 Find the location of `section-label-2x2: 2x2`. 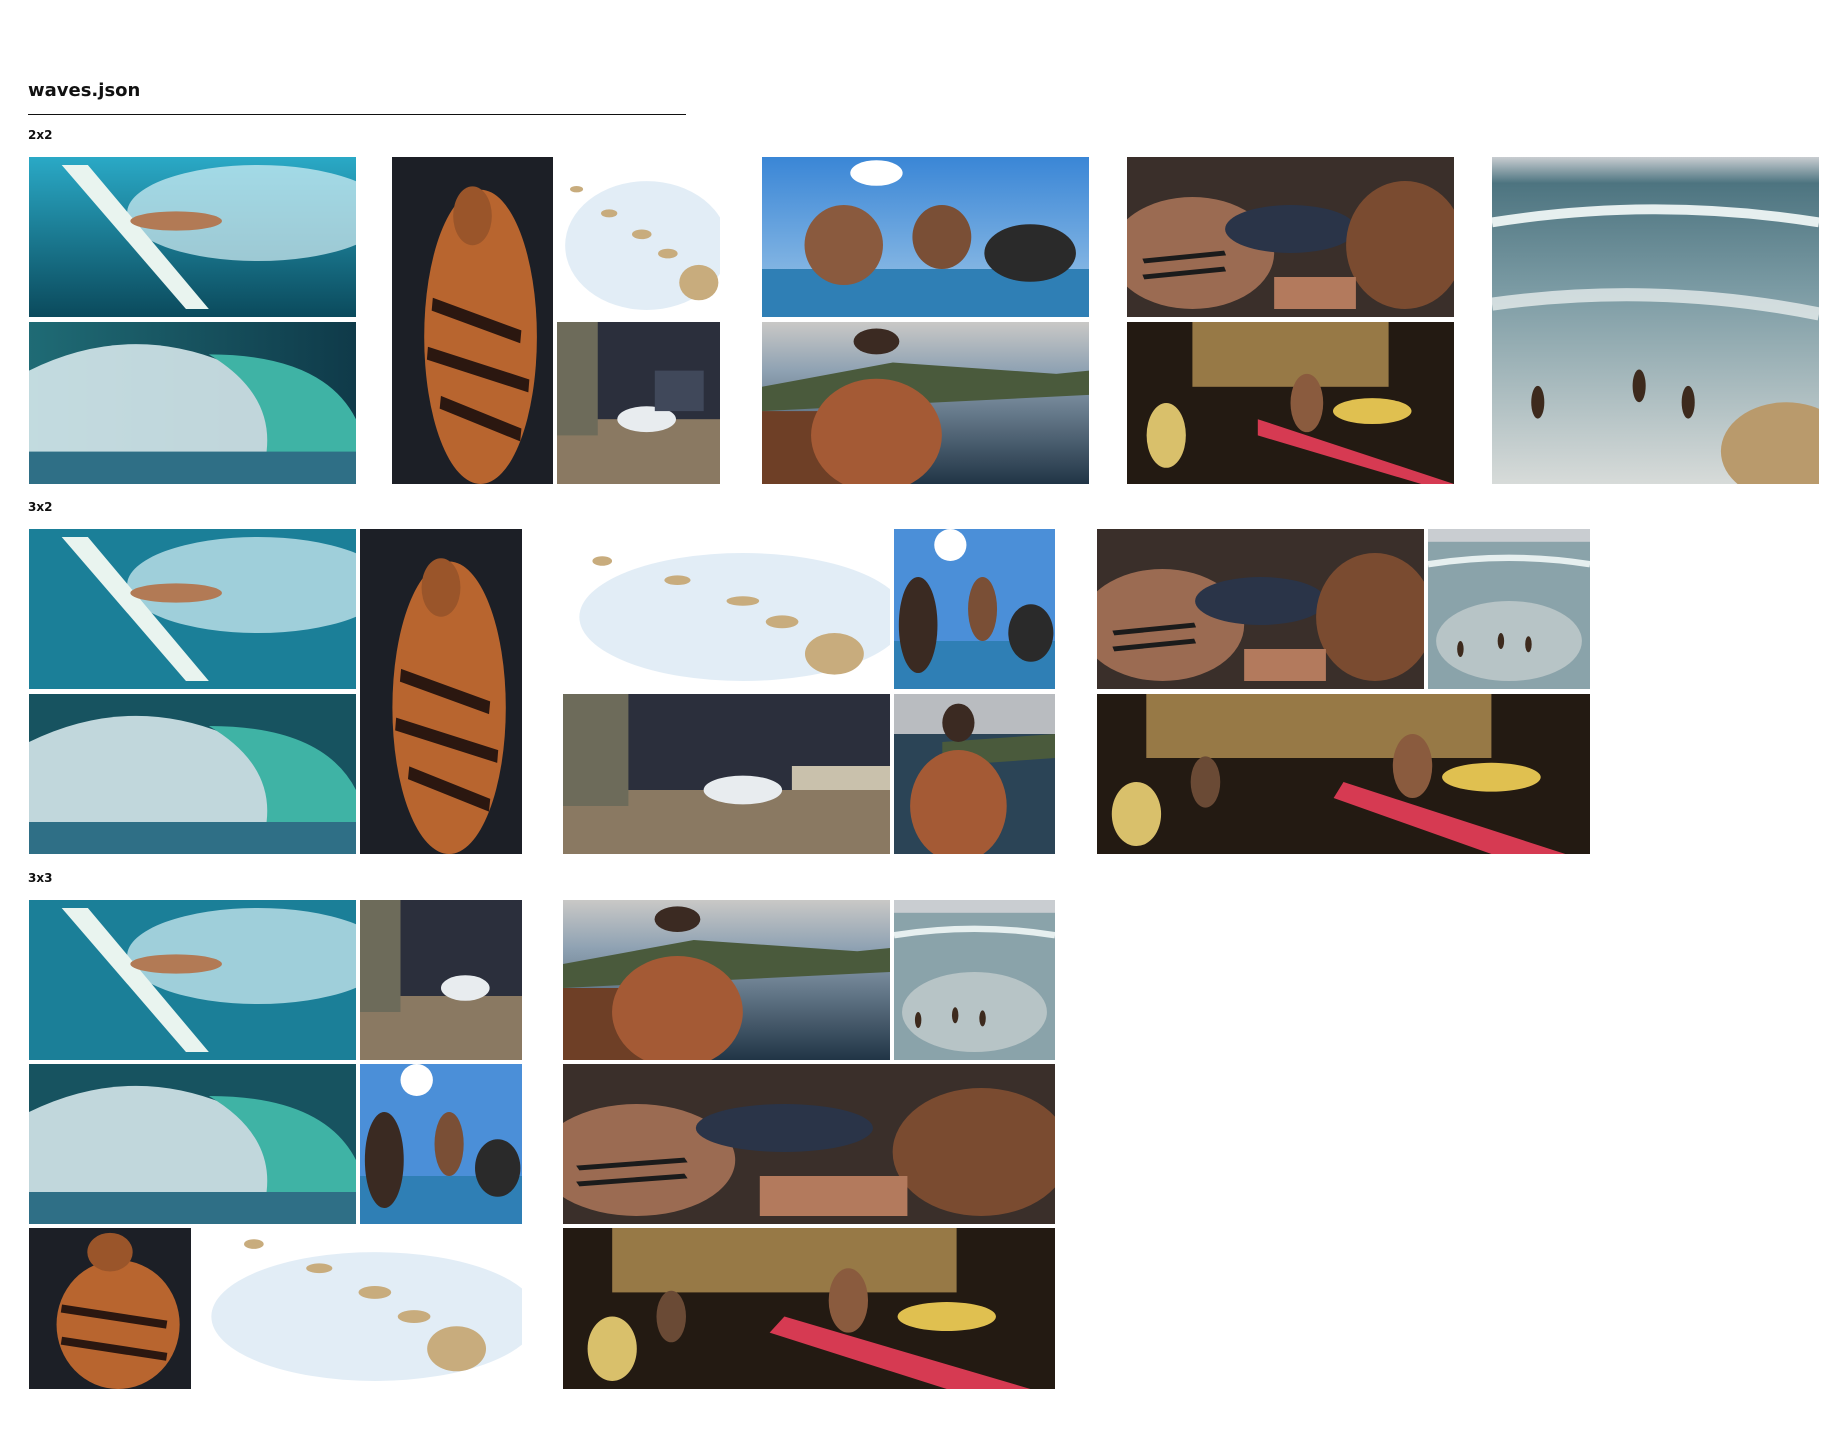

section-label-2x2: 2x2 is located at coordinates (40, 135).